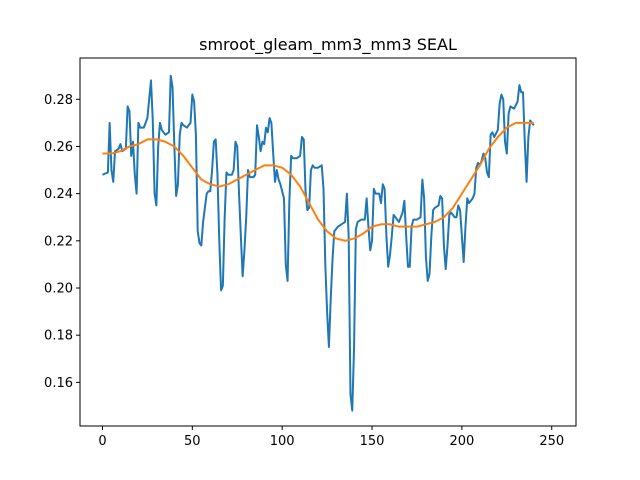 Image resolution: width=640 pixels, height=480 pixels. What do you see at coordinates (372, 441) in the screenshot?
I see `x-tick-label: 150` at bounding box center [372, 441].